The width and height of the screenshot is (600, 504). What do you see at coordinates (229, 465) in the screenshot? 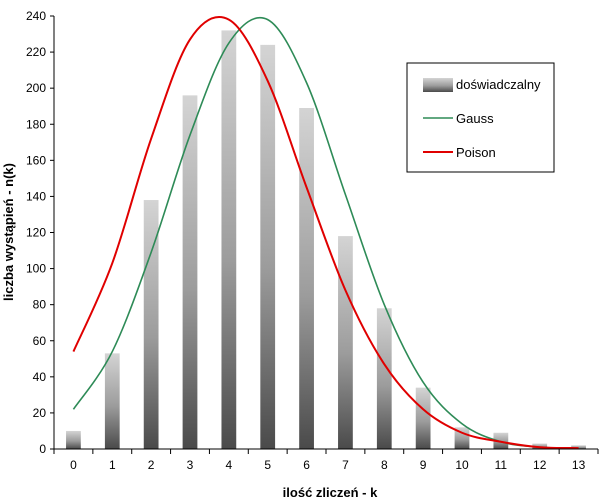
I see `x-tick-label: 4` at bounding box center [229, 465].